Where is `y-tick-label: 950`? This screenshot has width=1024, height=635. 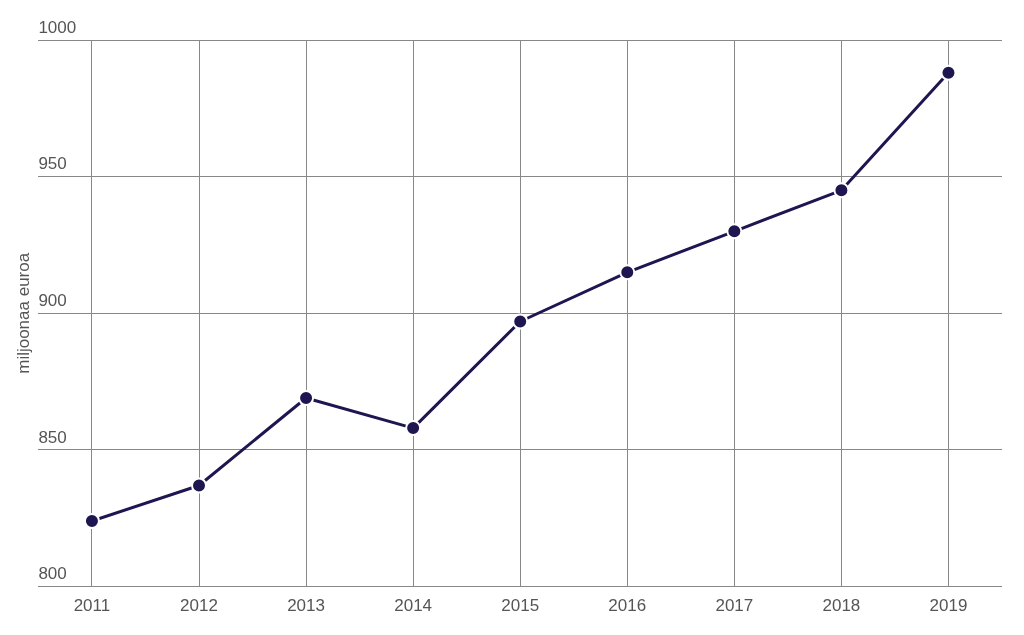
y-tick-label: 950 is located at coordinates (52, 164).